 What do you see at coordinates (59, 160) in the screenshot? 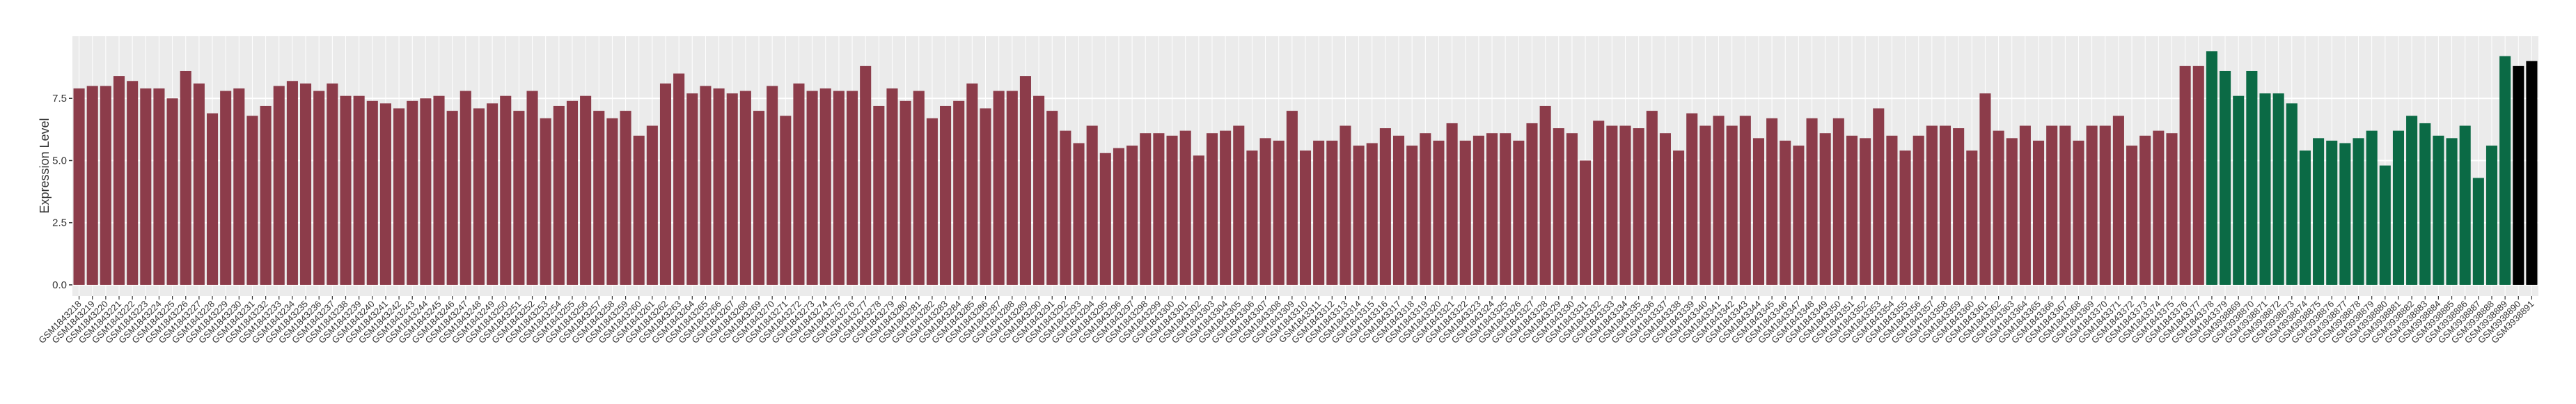
I see `y-tick-label: 5.0` at bounding box center [59, 160].